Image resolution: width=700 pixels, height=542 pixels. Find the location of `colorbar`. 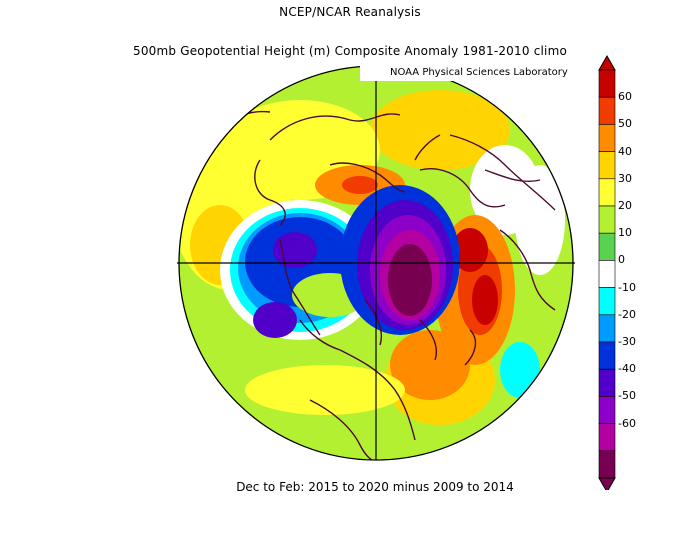

colorbar is located at coordinates (607, 272).